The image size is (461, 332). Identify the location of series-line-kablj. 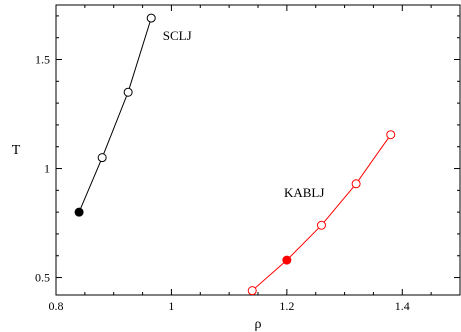
(321, 212).